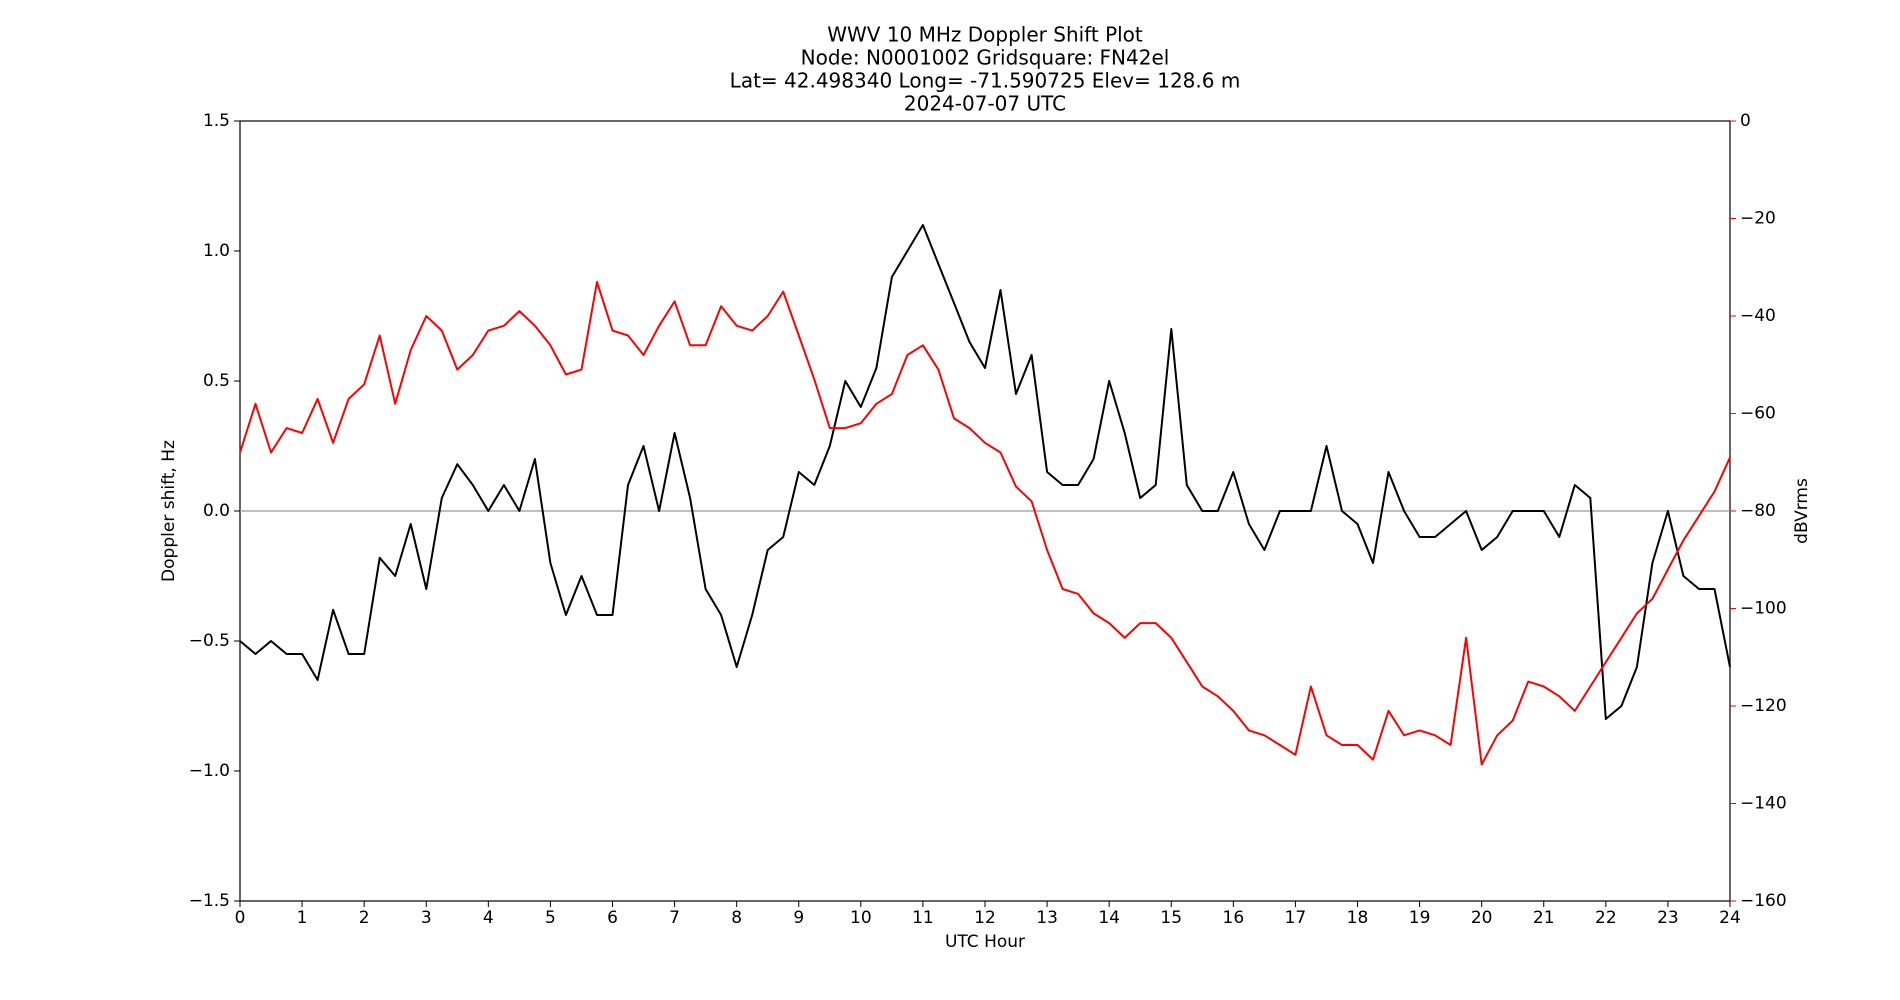  I want to click on x-tick-label: 15, so click(1171, 918).